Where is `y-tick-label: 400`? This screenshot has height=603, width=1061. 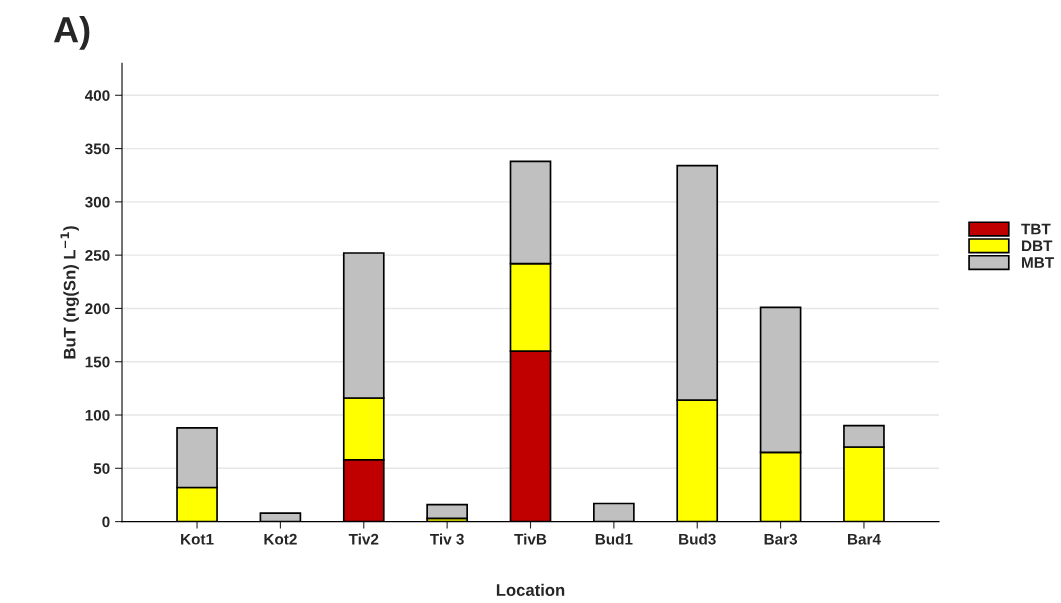 y-tick-label: 400 is located at coordinates (97, 95).